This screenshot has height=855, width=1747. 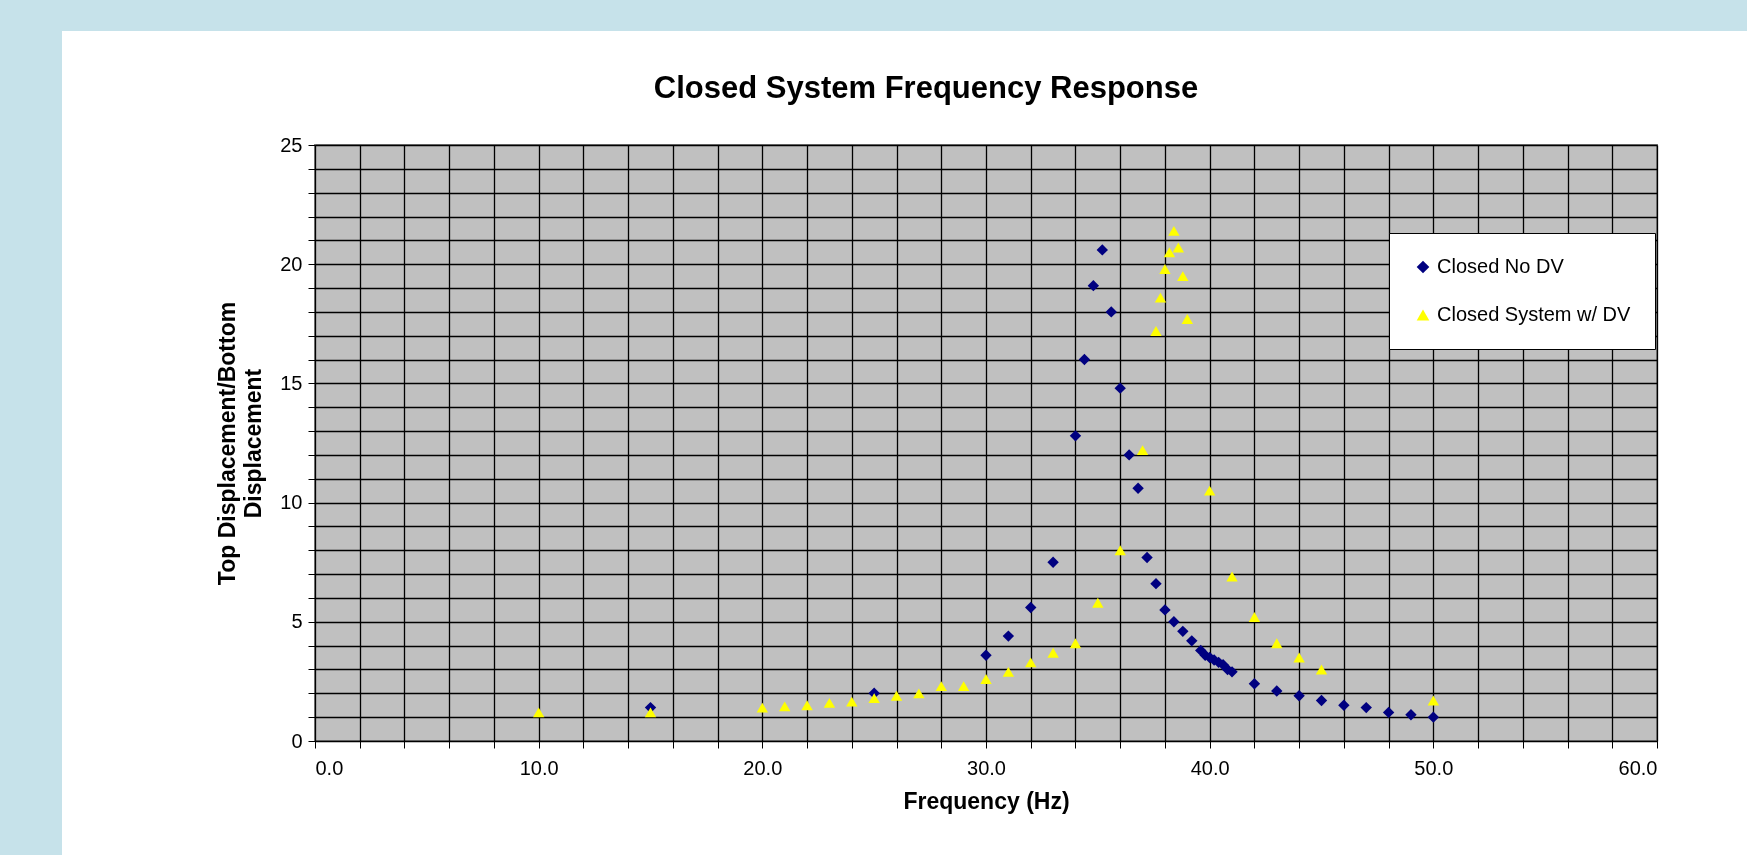 What do you see at coordinates (986, 800) in the screenshot?
I see `x-axis-title: Frequency (Hz)` at bounding box center [986, 800].